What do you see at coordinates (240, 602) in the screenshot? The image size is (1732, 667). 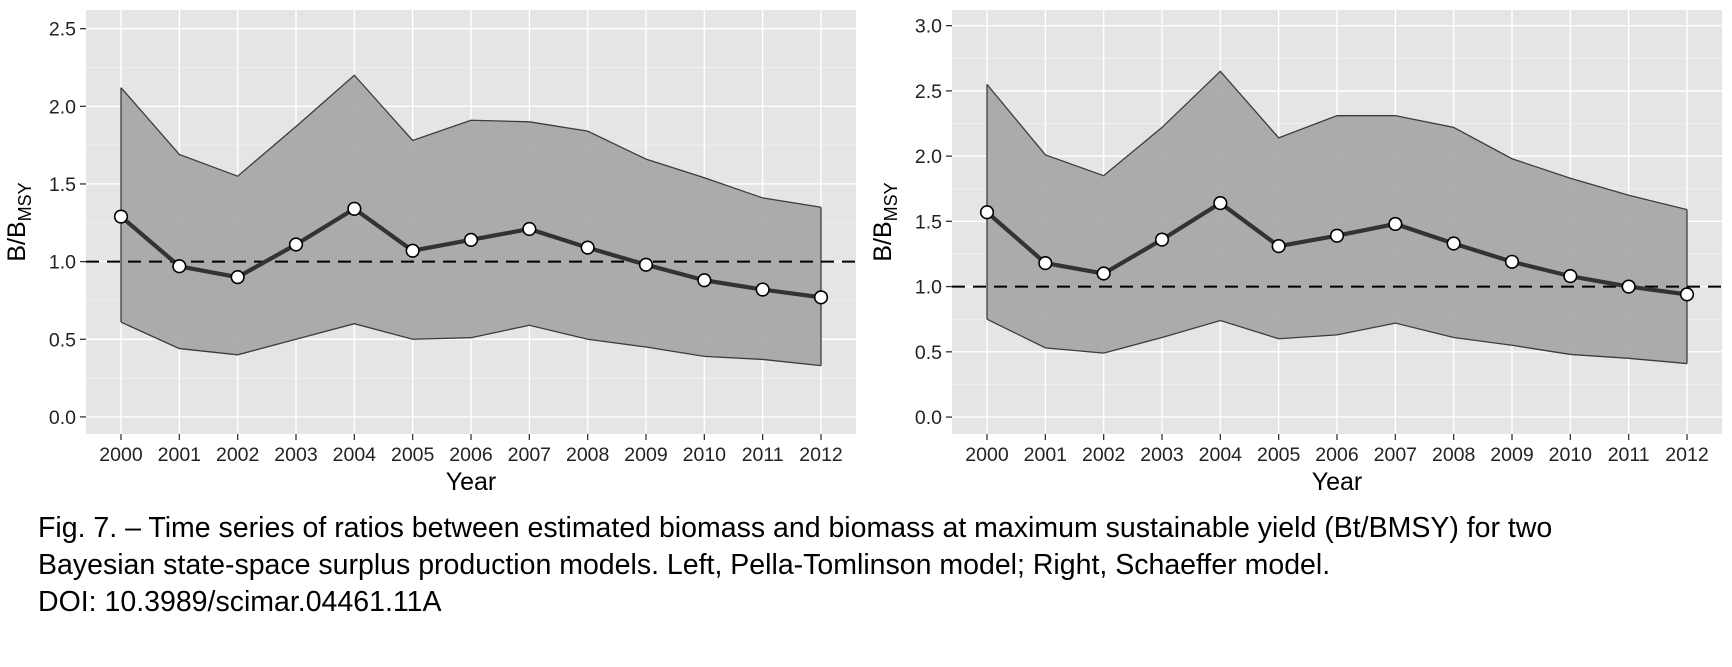 I see `caption-line-3: DOI: 10.3989/scimar.04461.11A` at bounding box center [240, 602].